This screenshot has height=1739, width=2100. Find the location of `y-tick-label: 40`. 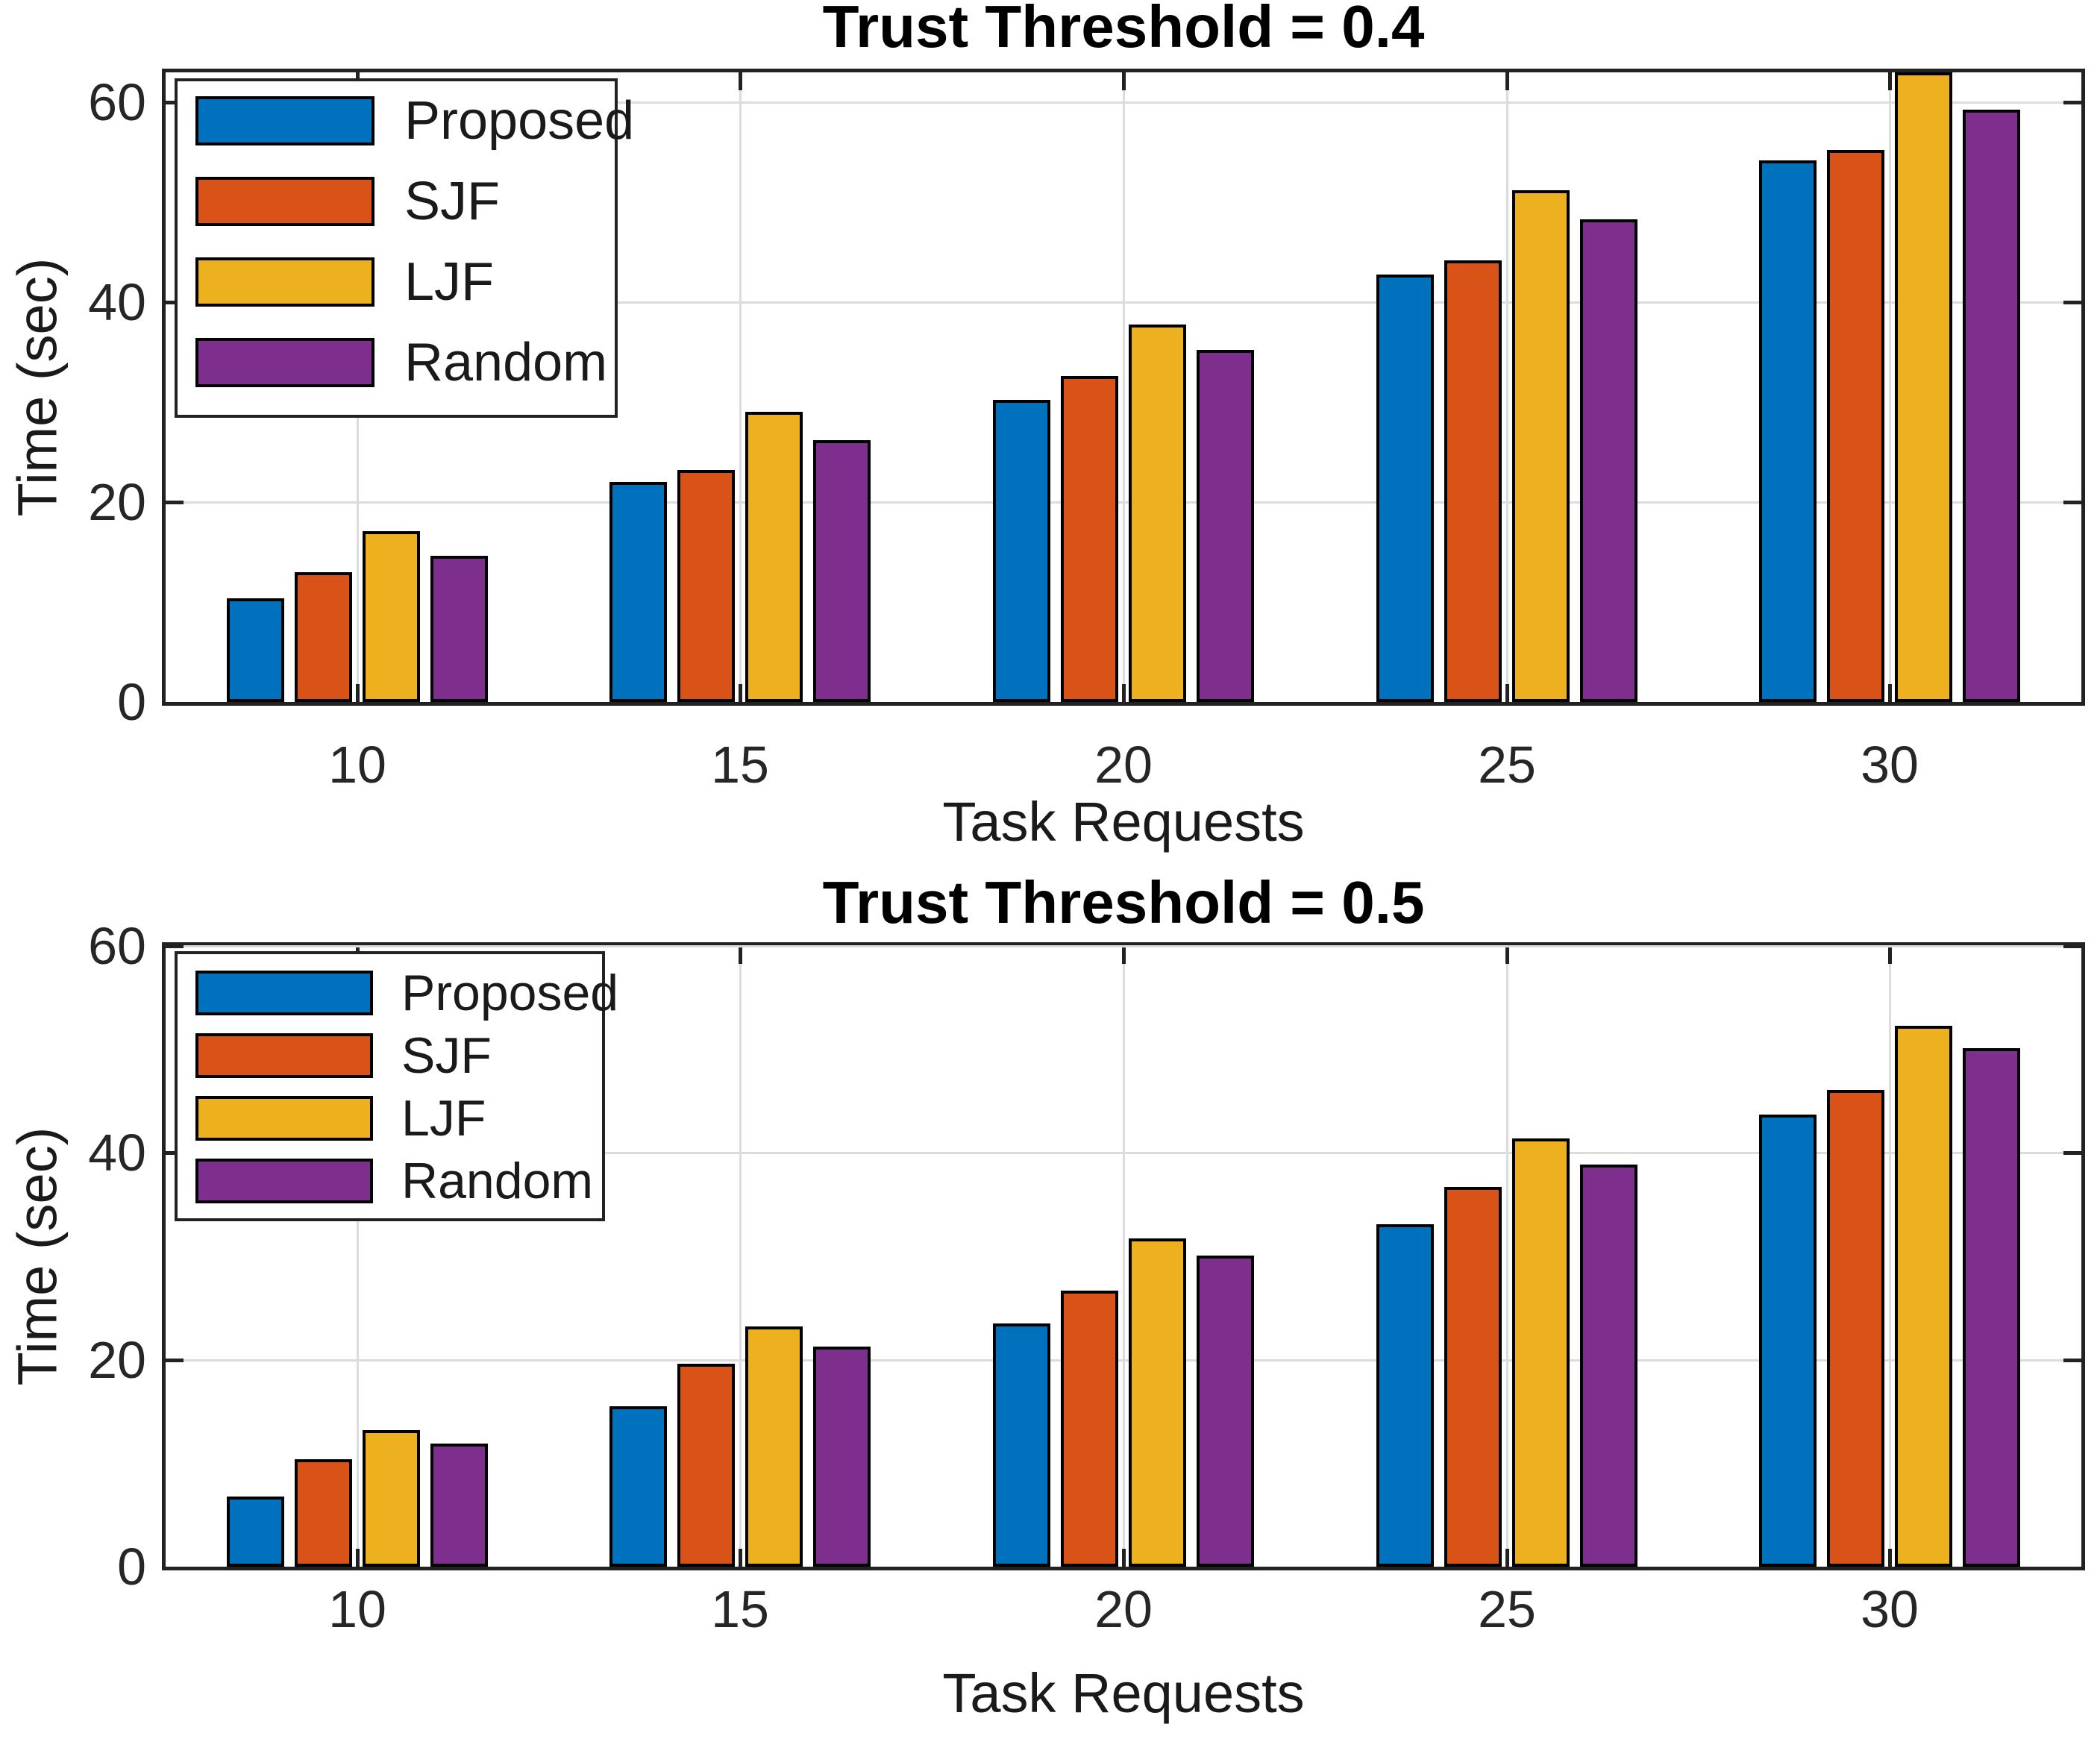

y-tick-label: 40 is located at coordinates (117, 302).